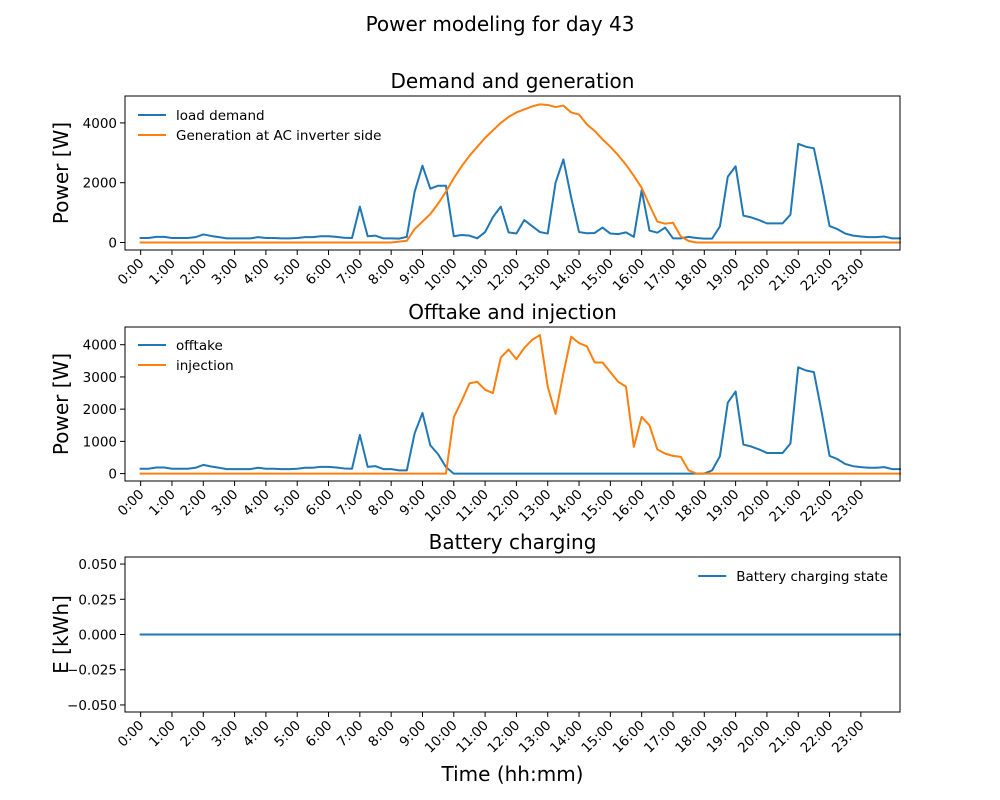  What do you see at coordinates (100, 442) in the screenshot?
I see `y-tick-label: 1000` at bounding box center [100, 442].